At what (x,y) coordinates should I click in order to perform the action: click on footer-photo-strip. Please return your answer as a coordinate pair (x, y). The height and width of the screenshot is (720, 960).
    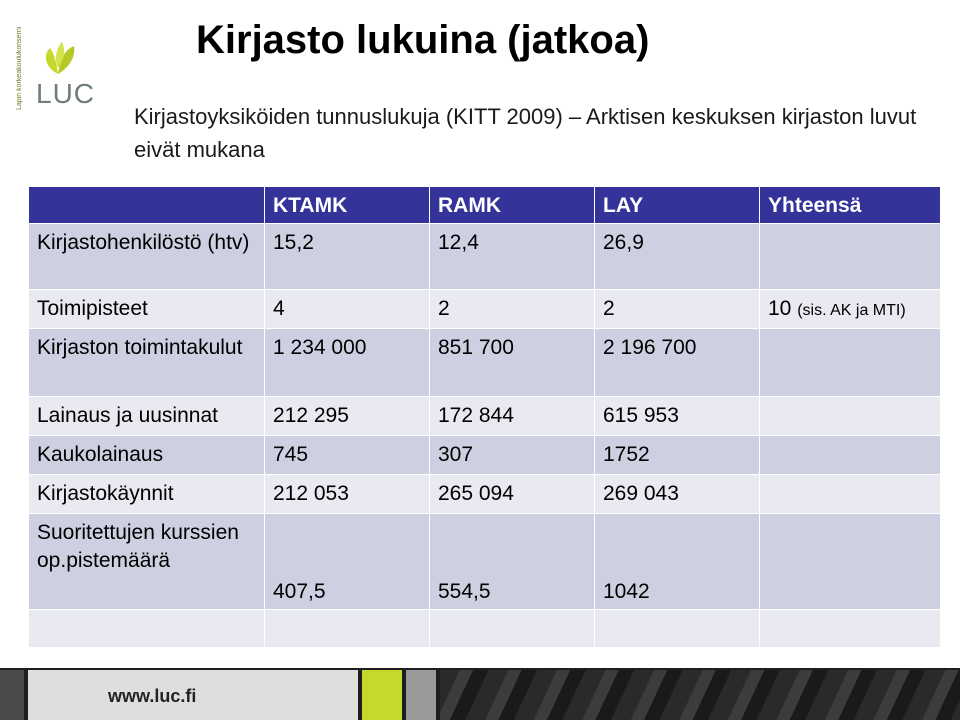
    Looking at the image, I should click on (700, 695).